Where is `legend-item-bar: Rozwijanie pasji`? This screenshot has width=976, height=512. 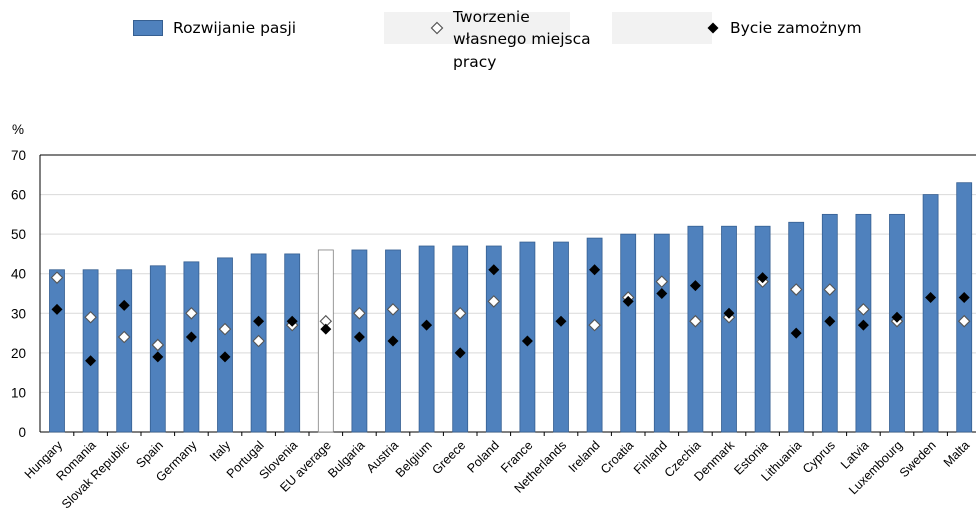
legend-item-bar: Rozwijanie pasji is located at coordinates (248, 28).